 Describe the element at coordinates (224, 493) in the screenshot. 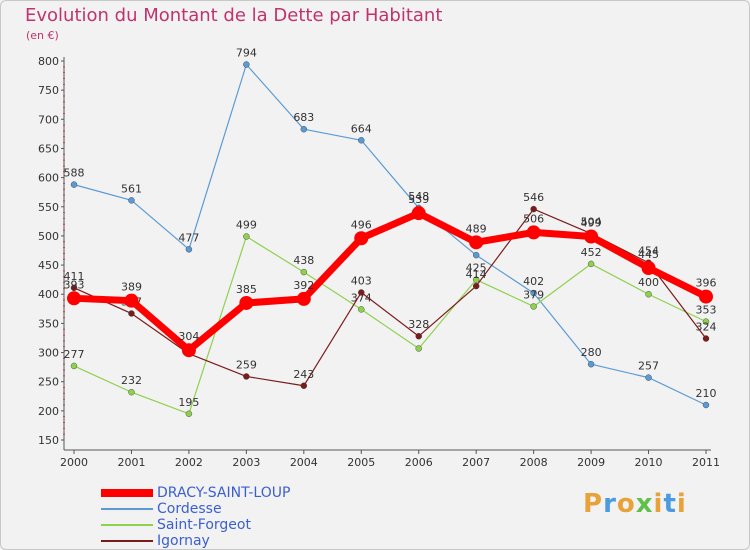

I see `legend-label: DRACY-SAINT-LOUP` at that location.